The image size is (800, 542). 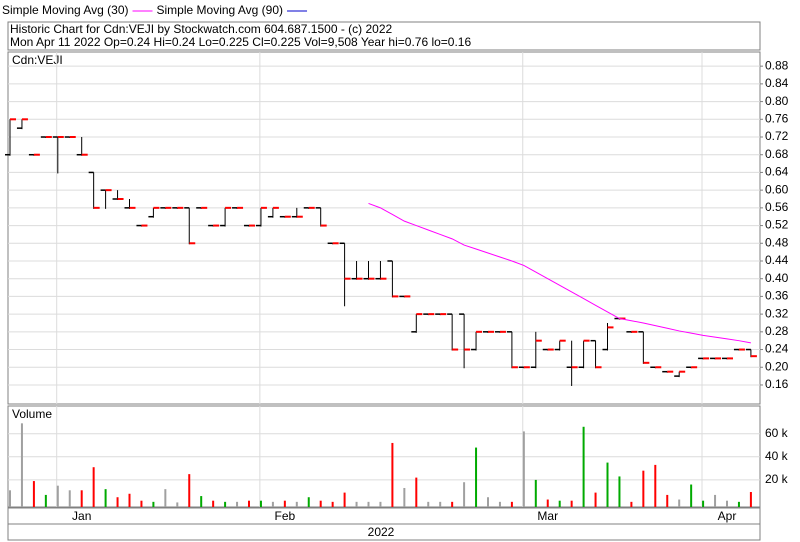 What do you see at coordinates (559, 273) in the screenshot?
I see `moving-average` at bounding box center [559, 273].